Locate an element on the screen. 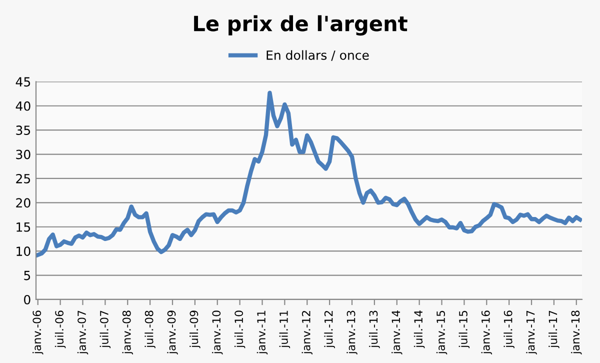 This screenshot has width=600, height=363. x-tick-label: janv.-13 is located at coordinates (352, 332).